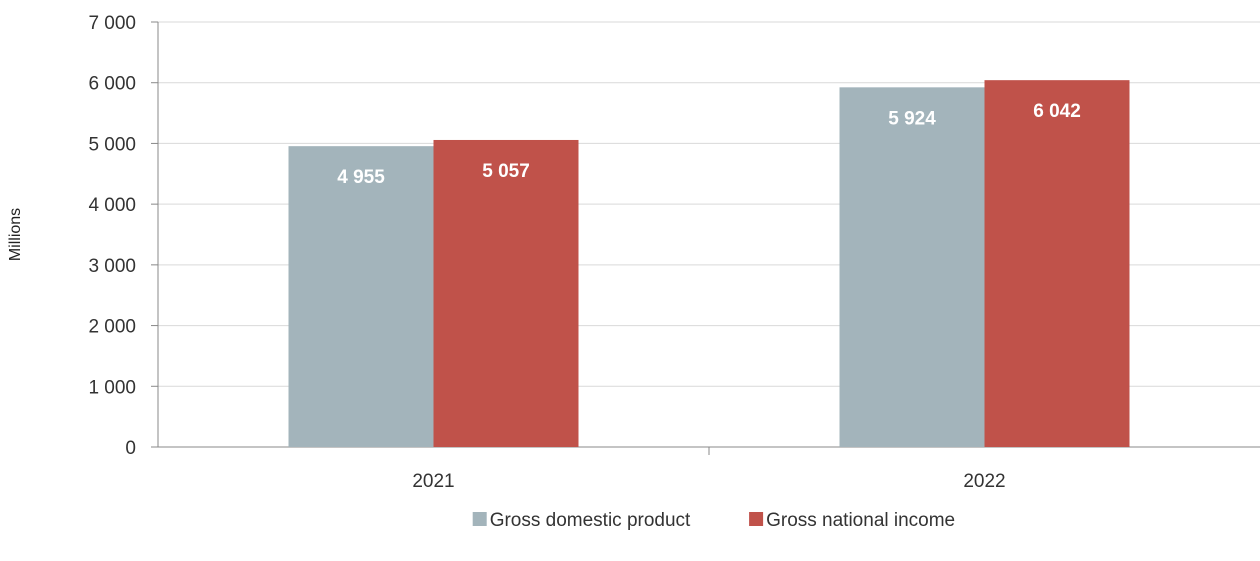 The image size is (1260, 561). Describe the element at coordinates (112, 327) in the screenshot. I see `y-tick-label: 2 000` at that location.